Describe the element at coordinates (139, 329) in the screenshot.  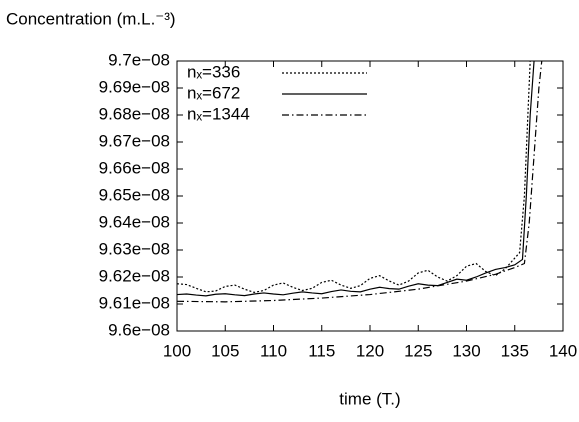
I see `y-tick-label: 9.6e−08` at that location.